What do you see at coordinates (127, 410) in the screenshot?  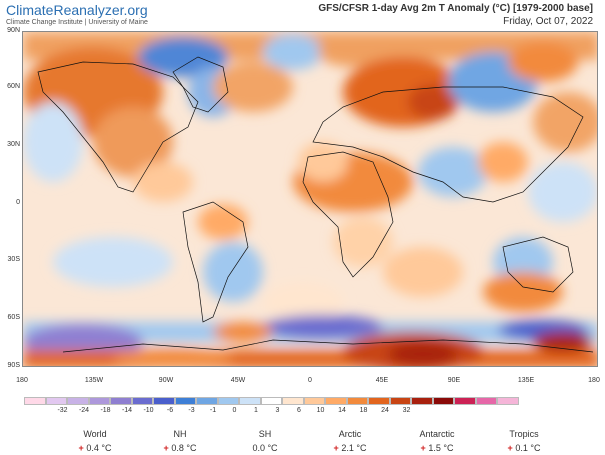 I see `legend-tick-label: -14` at bounding box center [127, 410].